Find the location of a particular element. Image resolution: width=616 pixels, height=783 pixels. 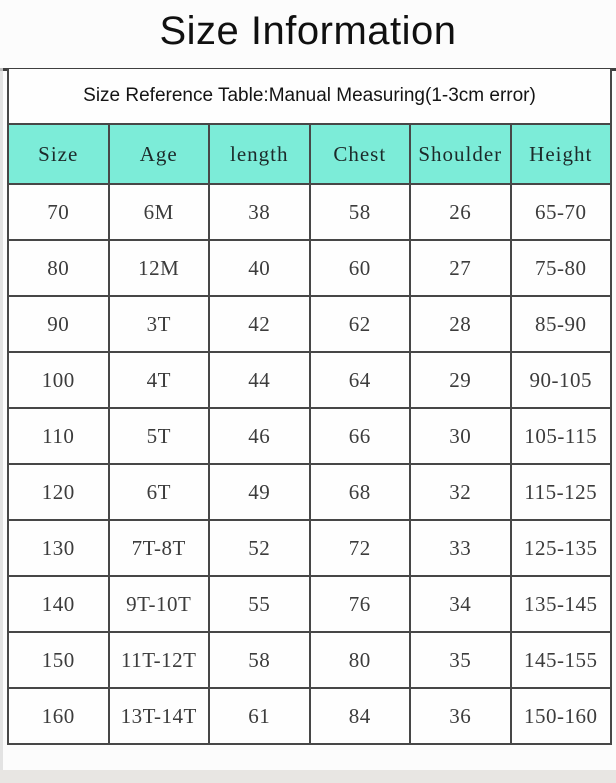

cell-size: 160 is located at coordinates (58, 716).